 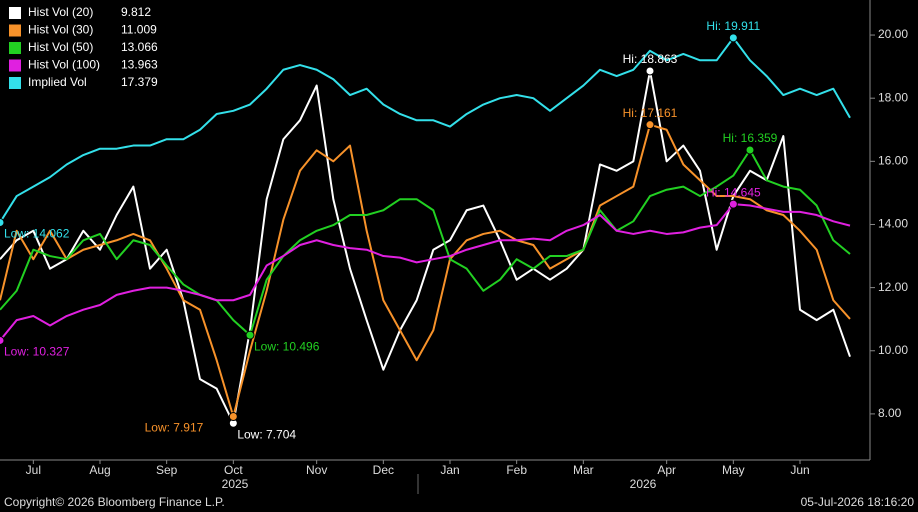 I want to click on legend-value: 11.009, so click(x=139, y=30).